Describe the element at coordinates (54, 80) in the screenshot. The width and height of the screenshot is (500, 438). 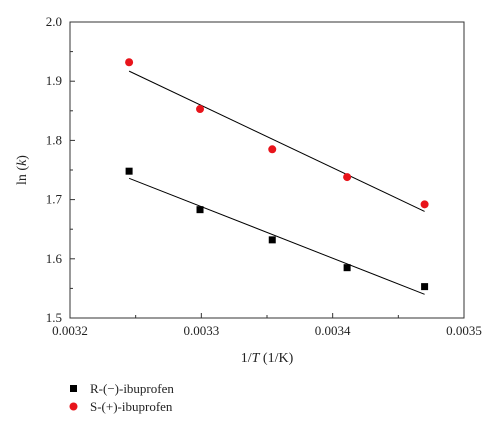
I see `y-tick-label-4: 1.9` at that location.